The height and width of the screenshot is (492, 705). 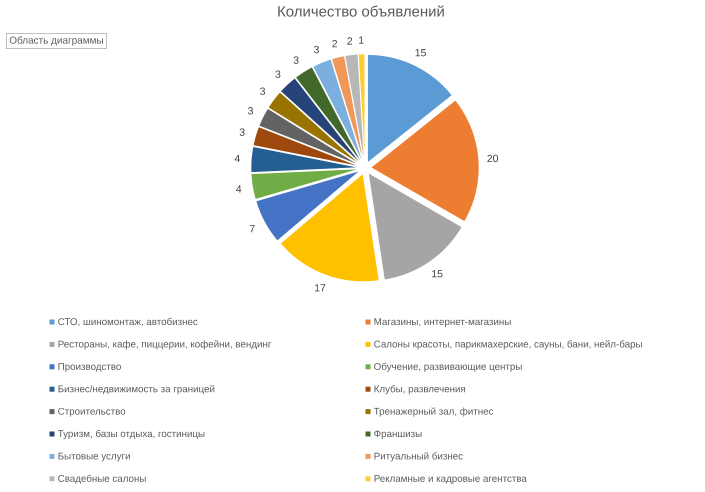 I want to click on legend-label: Салоны красоты, парикмахерские, сауны, бани, нейл-бары, so click(x=508, y=345).